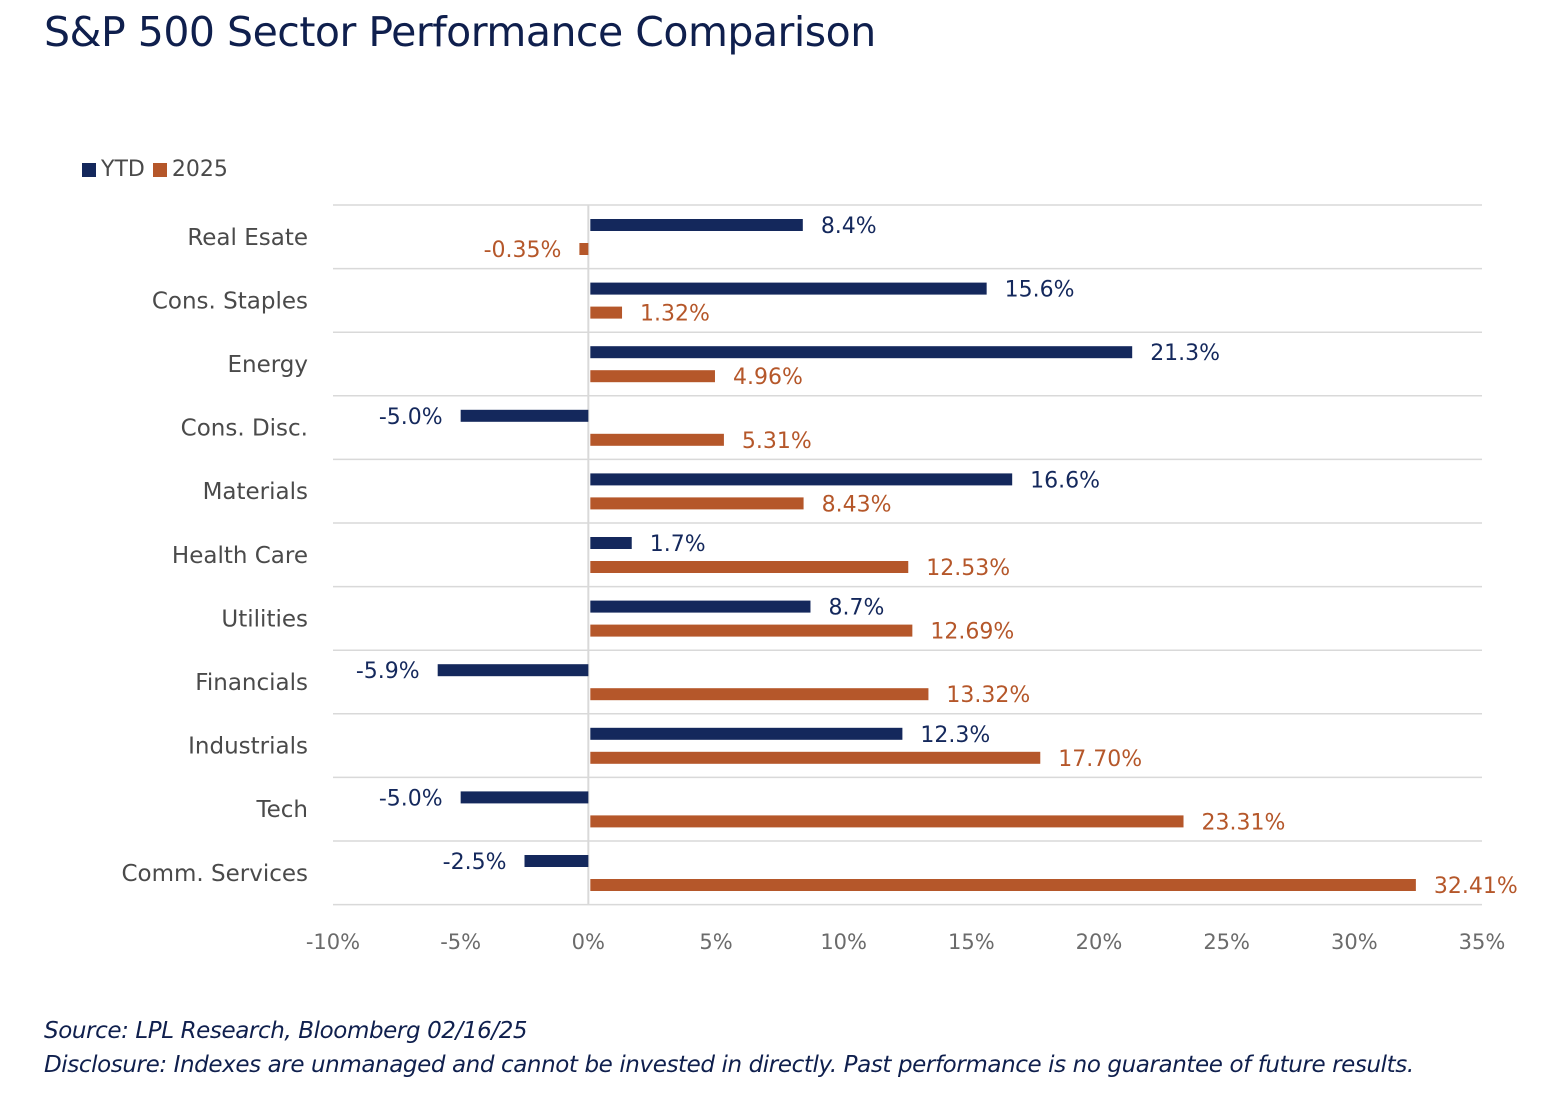  Describe the element at coordinates (1482, 942) in the screenshot. I see `x-tick-label: 35%` at that location.